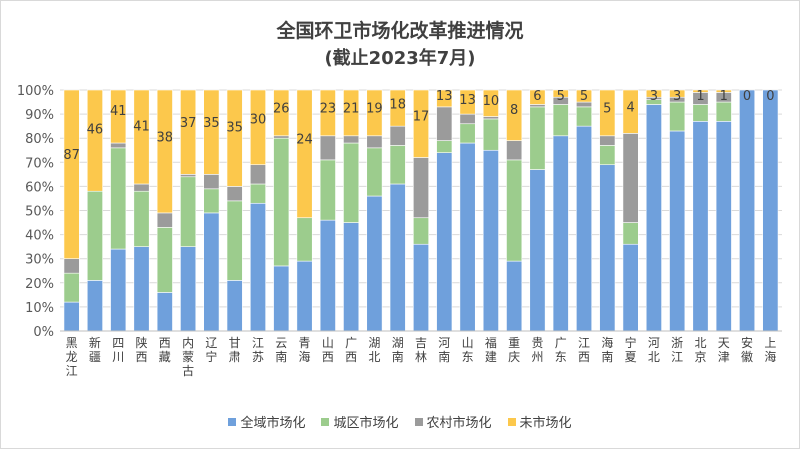 This screenshot has width=800, height=449. What do you see at coordinates (281, 350) in the screenshot?
I see `x-tick-label: 云南` at bounding box center [281, 350].